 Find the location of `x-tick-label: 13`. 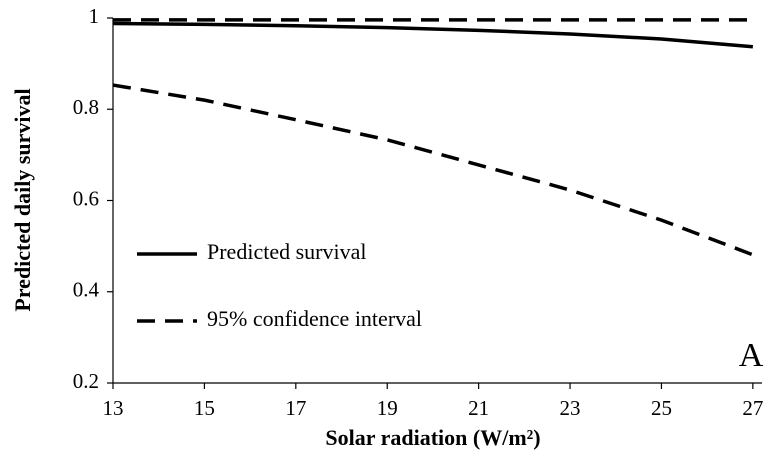

x-tick-label: 13 is located at coordinates (113, 408).